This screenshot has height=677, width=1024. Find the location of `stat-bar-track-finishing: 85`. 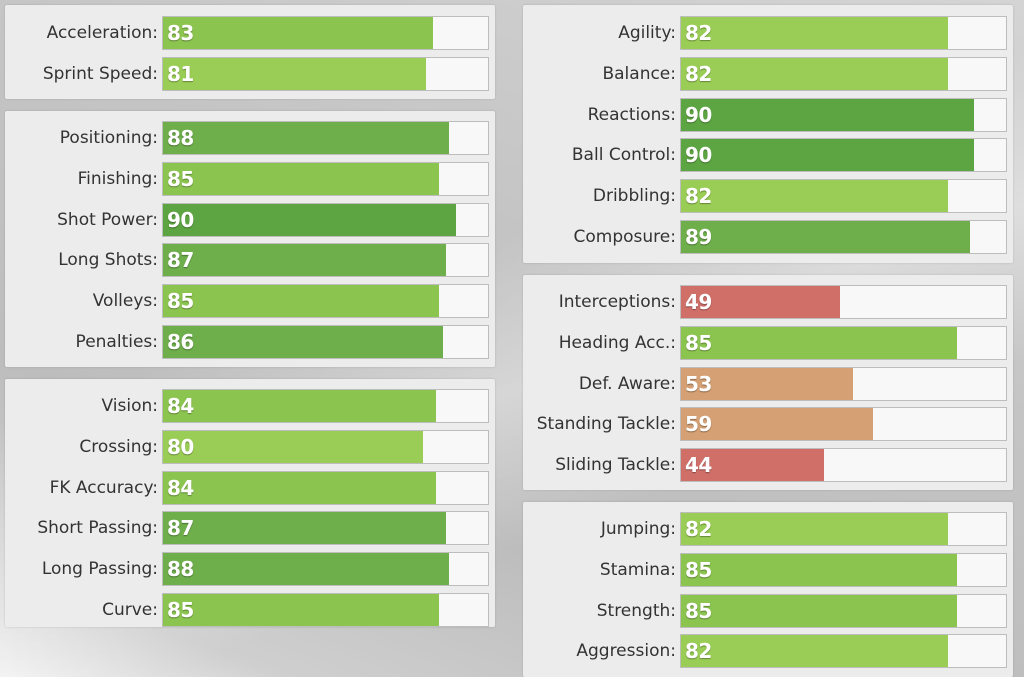

stat-bar-track-finishing: 85 is located at coordinates (325, 179).